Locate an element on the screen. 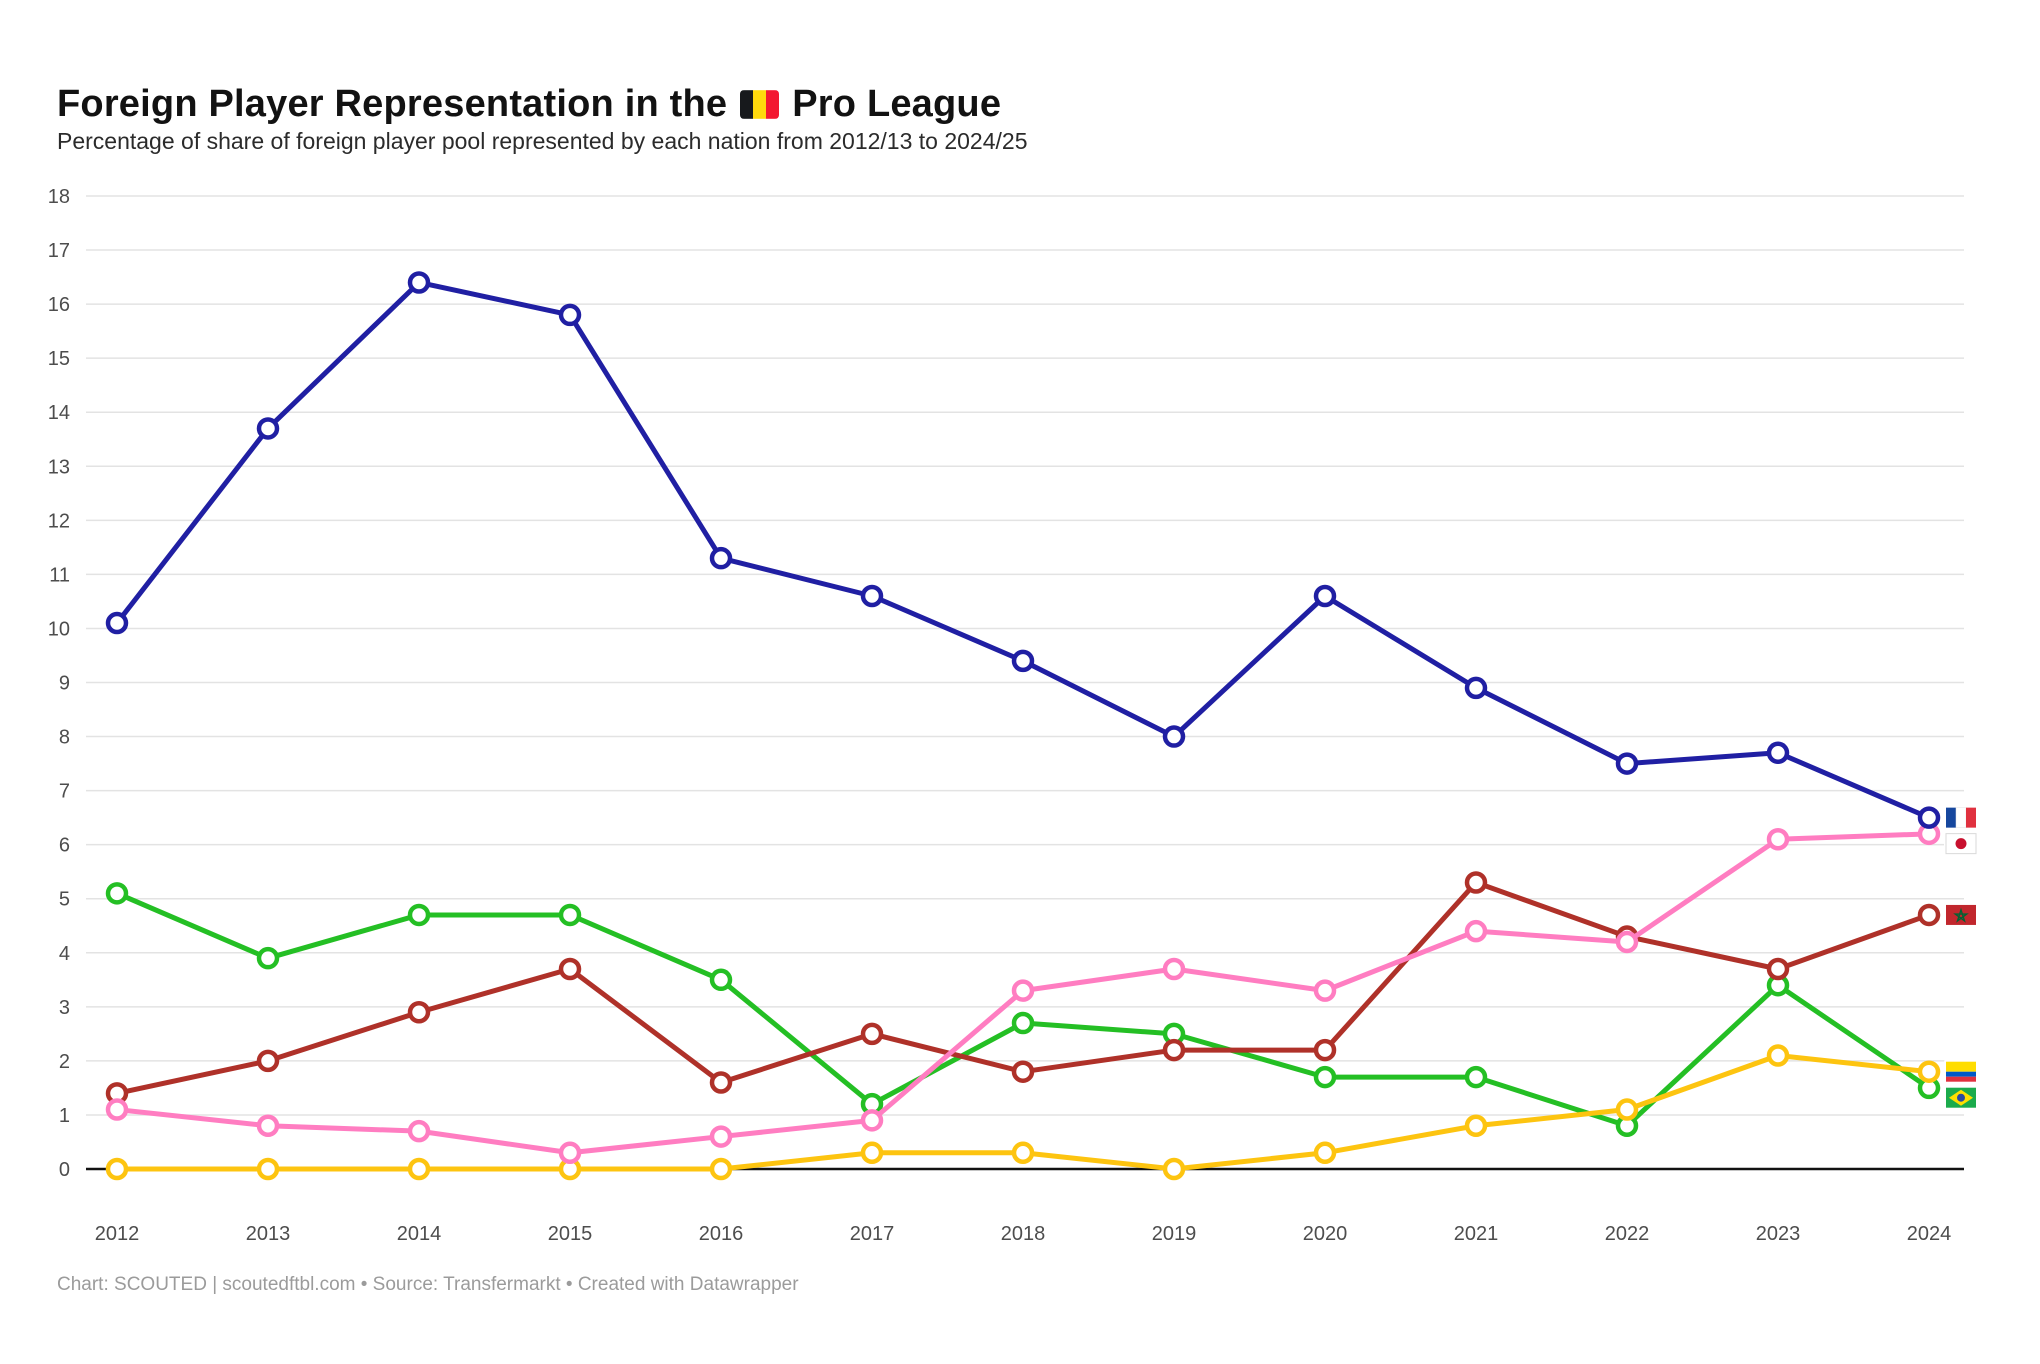 The height and width of the screenshot is (1364, 2040). point-ecuador-2012 is located at coordinates (117, 1169).